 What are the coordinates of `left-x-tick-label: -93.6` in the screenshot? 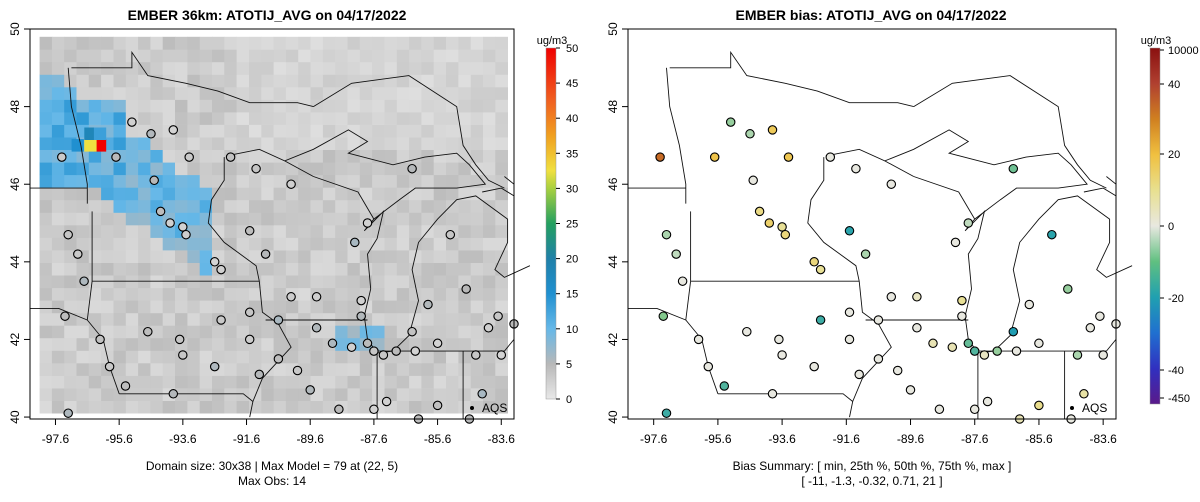 It's located at (183, 439).